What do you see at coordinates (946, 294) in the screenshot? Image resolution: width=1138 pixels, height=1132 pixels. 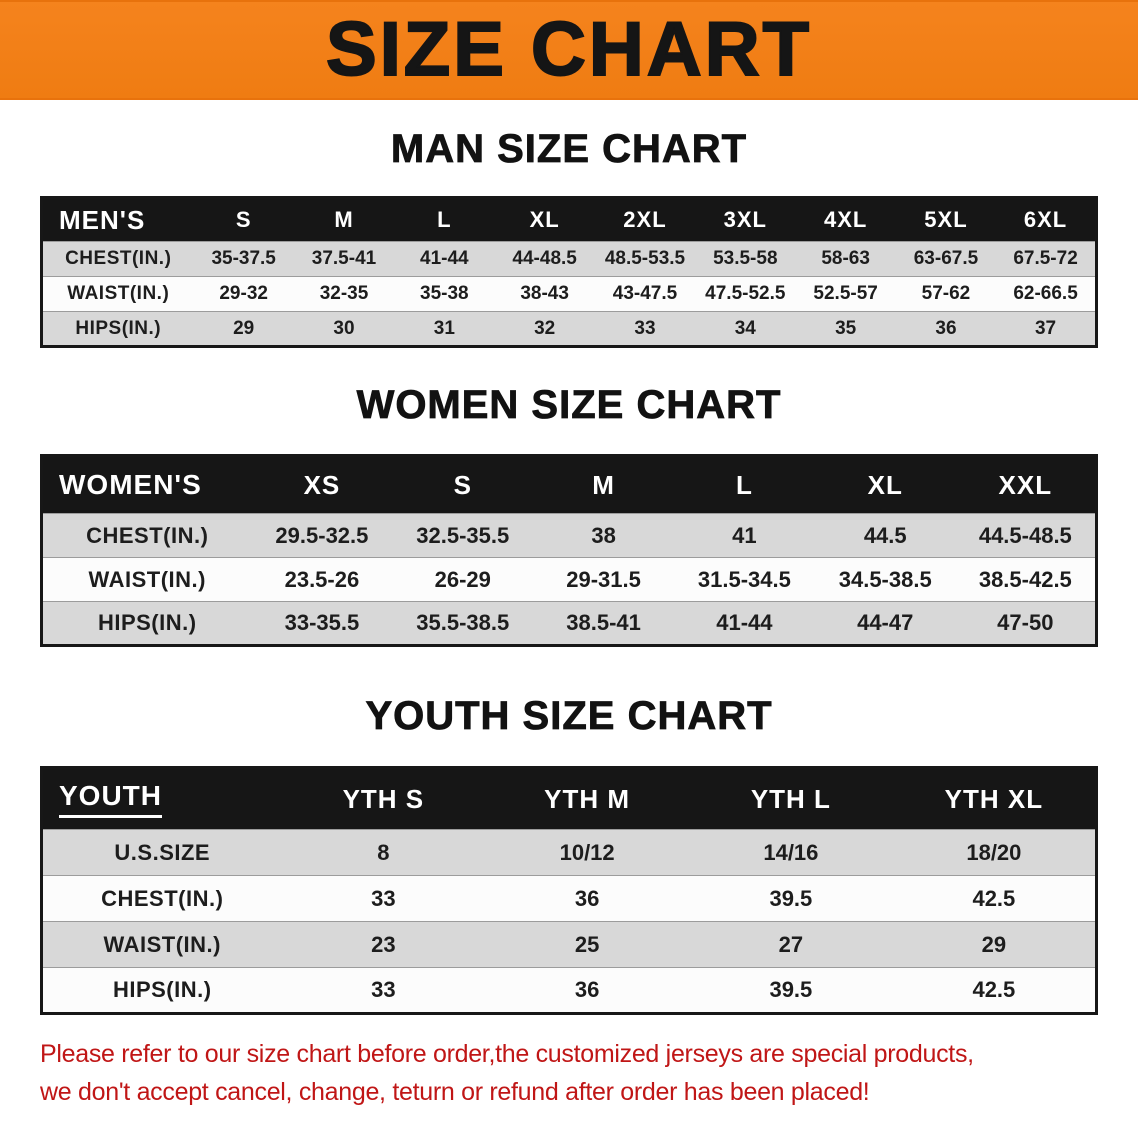 I see `size-value: 57-62` at bounding box center [946, 294].